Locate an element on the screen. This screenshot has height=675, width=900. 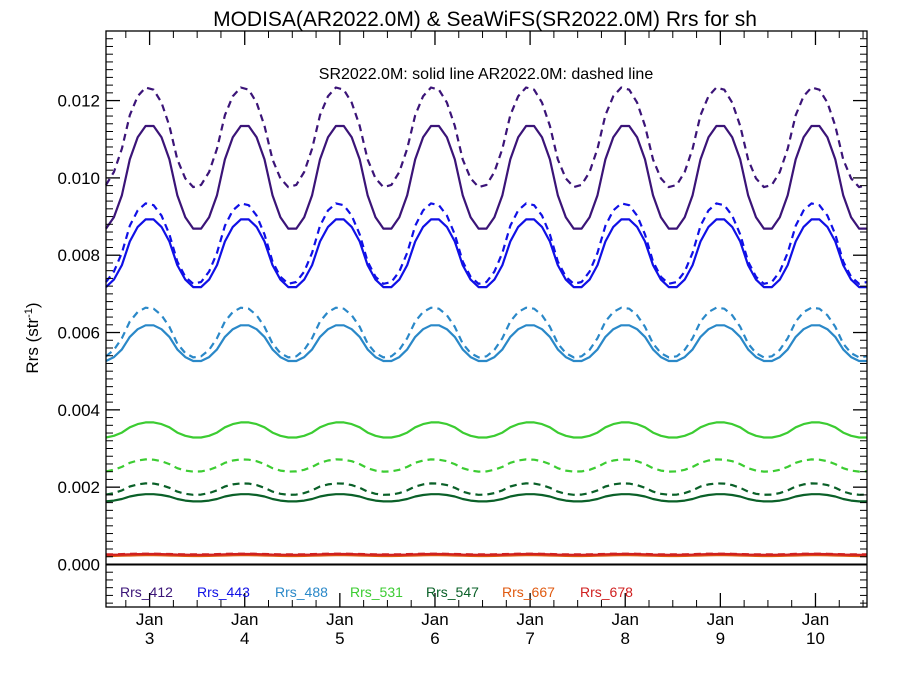
series-rrs-412-solid-line is located at coordinates (486, 177).